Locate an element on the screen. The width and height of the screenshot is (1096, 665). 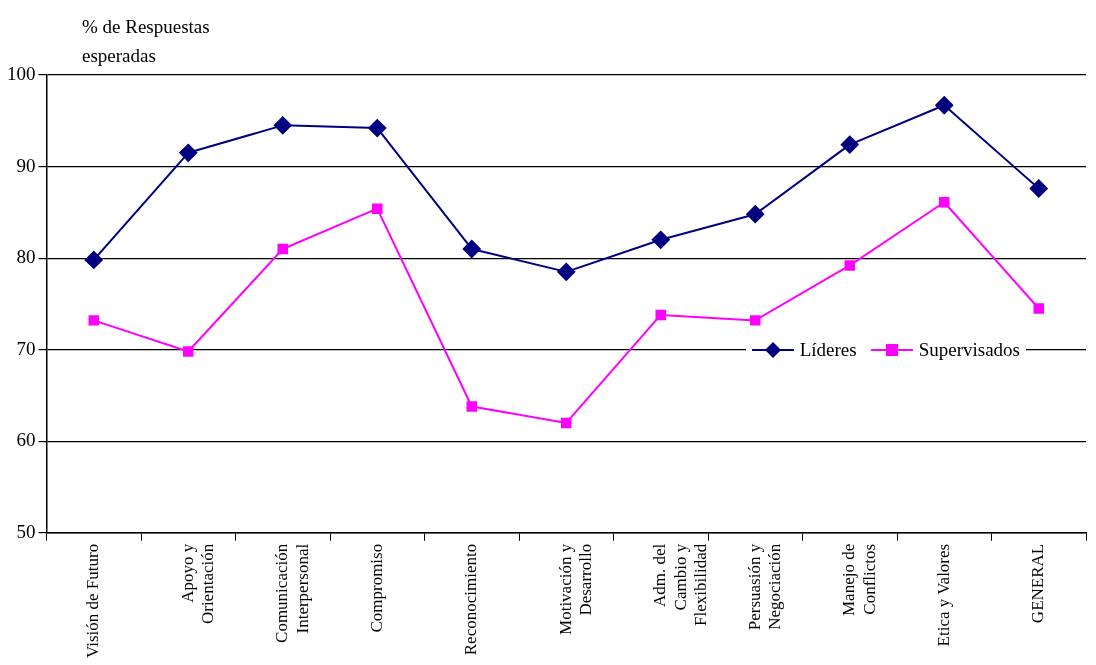
y-axis-title: % de Respuestas esperadas is located at coordinates (146, 41).